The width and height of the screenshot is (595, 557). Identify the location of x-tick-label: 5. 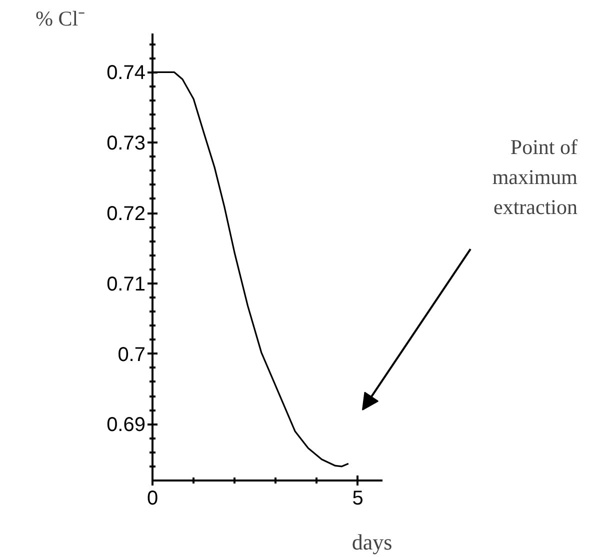
(358, 499).